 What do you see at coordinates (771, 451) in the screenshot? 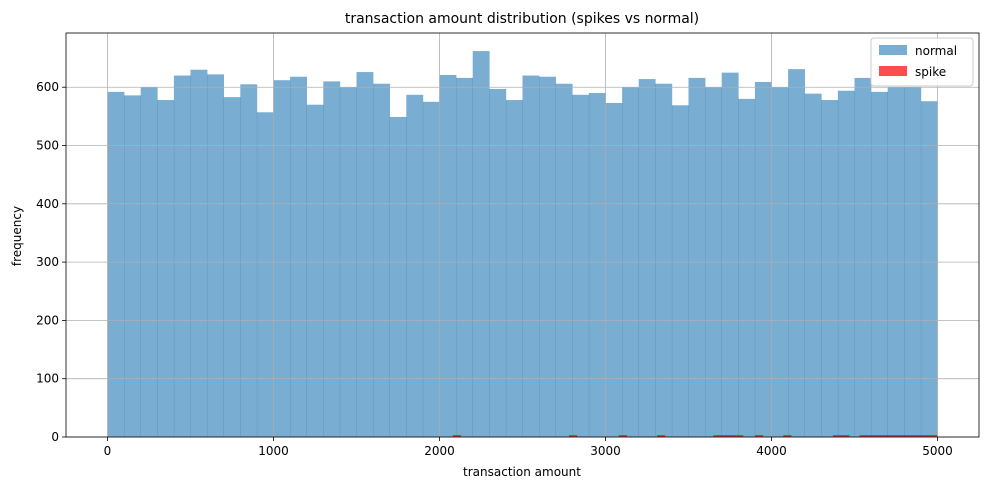
I see `x-tick-label: 4000` at bounding box center [771, 451].